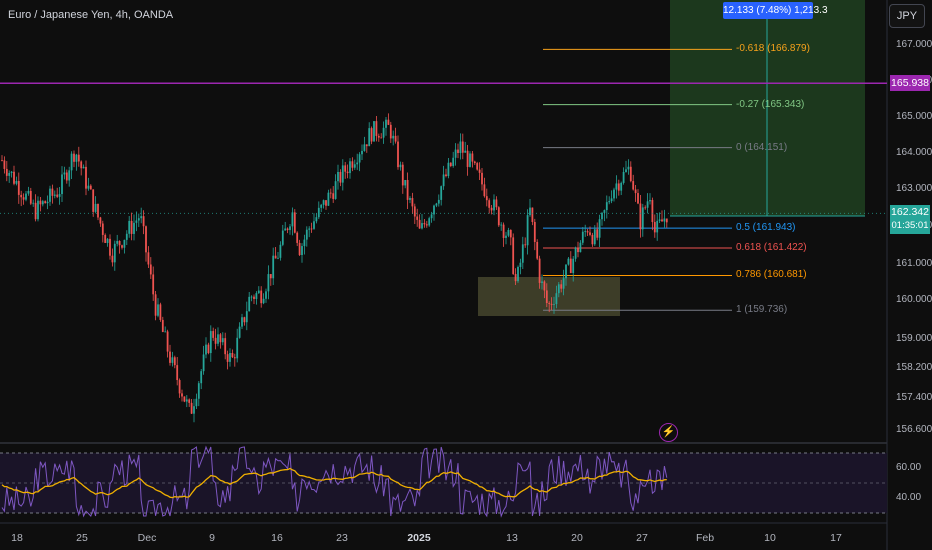 This screenshot has width=932, height=550. What do you see at coordinates (770, 104) in the screenshot?
I see `fib-label: -0.27 (165.343)` at bounding box center [770, 104].